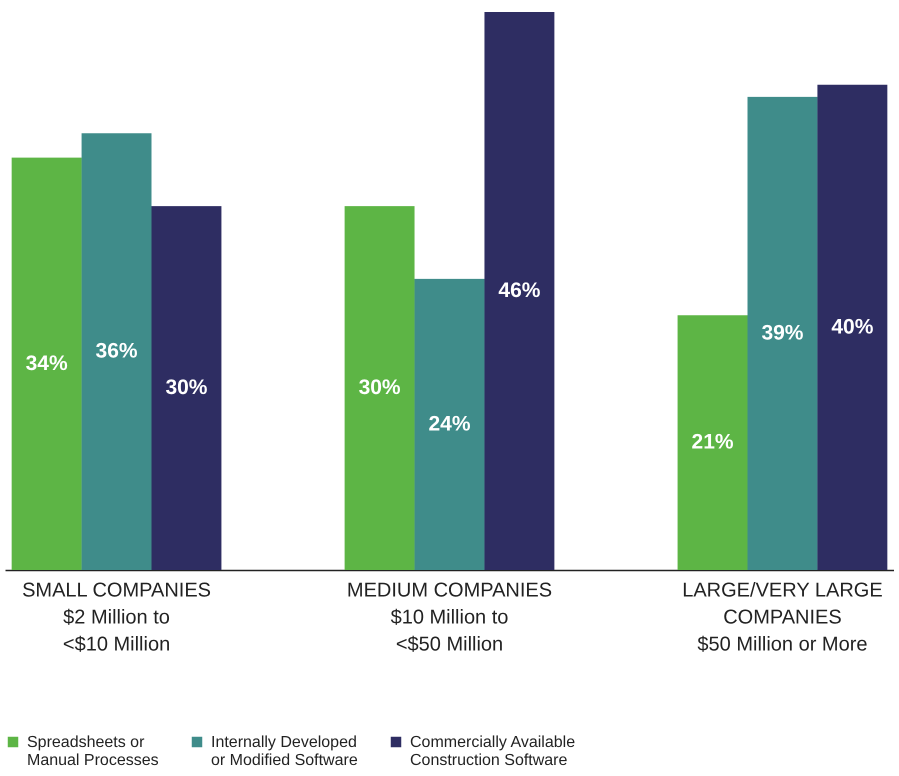 The width and height of the screenshot is (899, 776). I want to click on legend-label: Commercially Available Construction Software, so click(493, 751).